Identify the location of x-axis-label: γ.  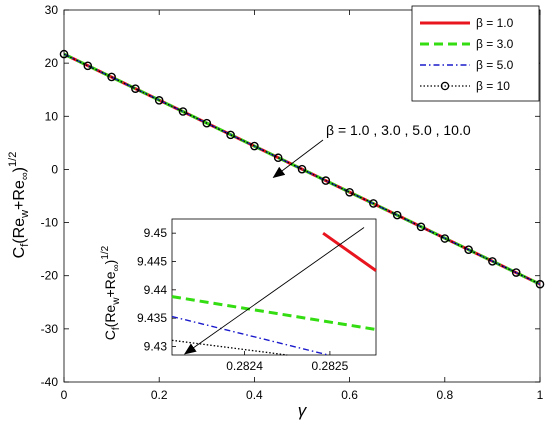
(303, 410).